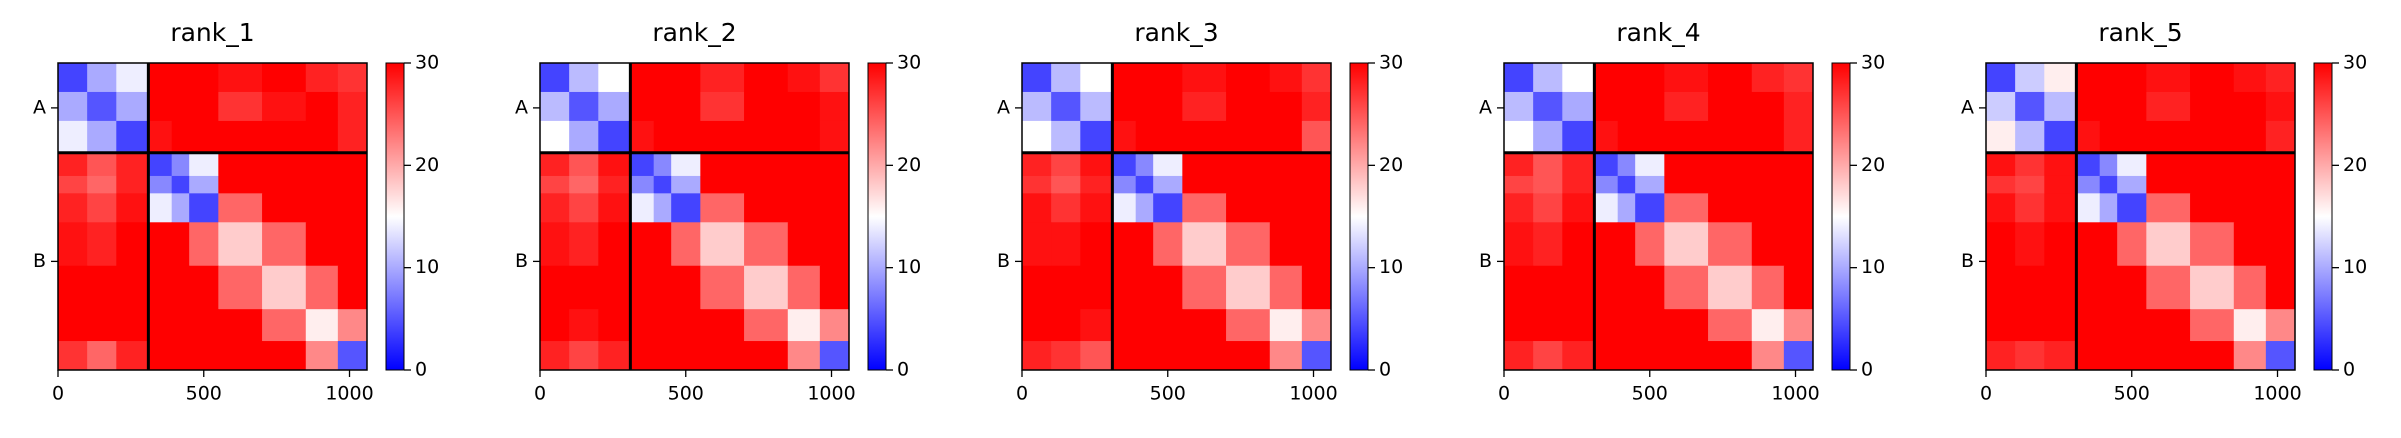 This screenshot has height=438, width=2401. Describe the element at coordinates (39, 261) in the screenshot. I see `y-tick-label: B` at that location.